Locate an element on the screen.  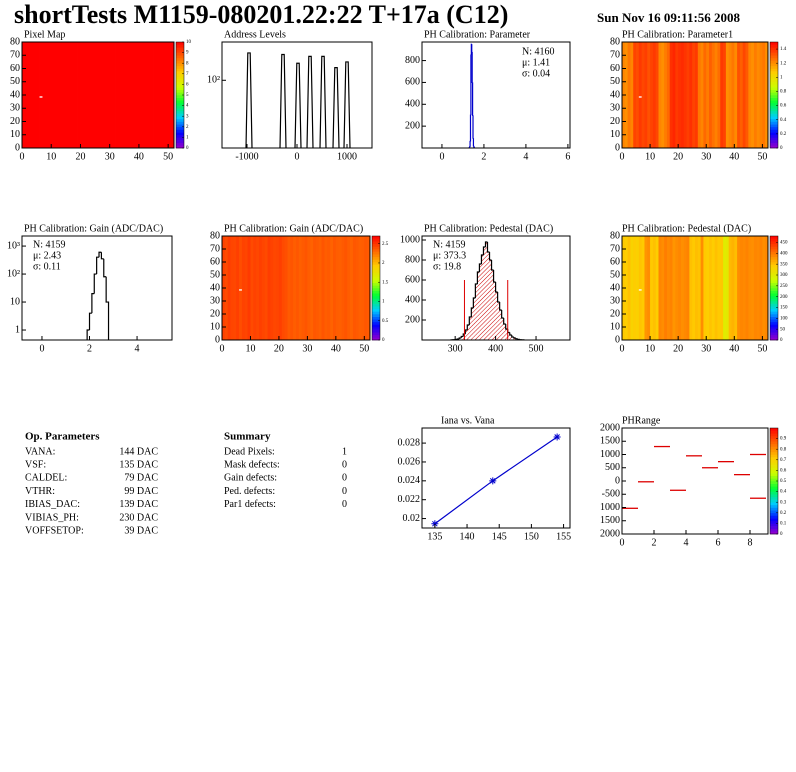
missing-pixel is located at coordinates (41, 97).